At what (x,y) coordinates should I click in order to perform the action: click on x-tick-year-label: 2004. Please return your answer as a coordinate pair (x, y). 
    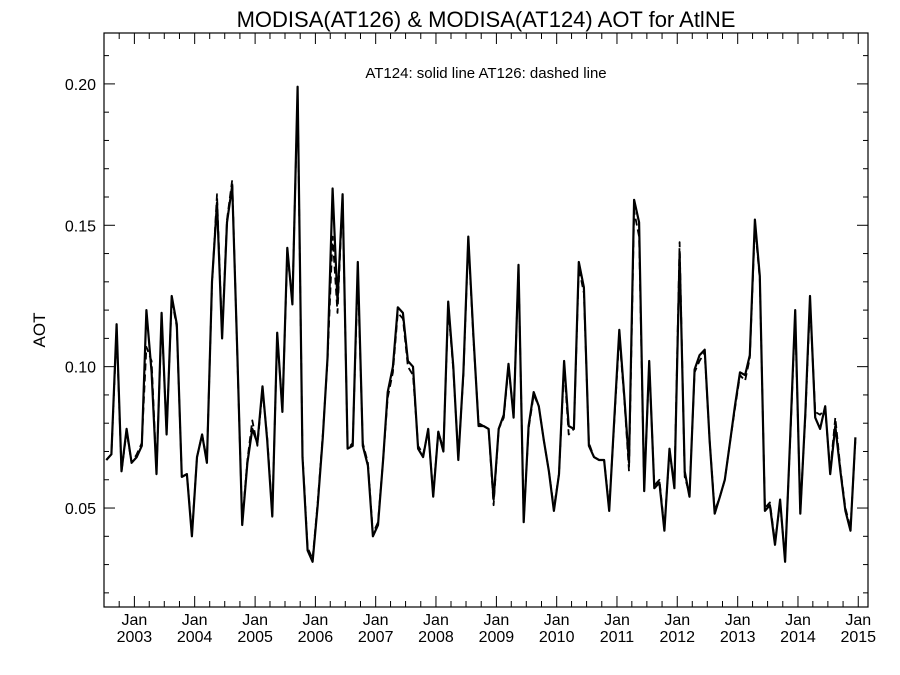
    Looking at the image, I should click on (195, 637).